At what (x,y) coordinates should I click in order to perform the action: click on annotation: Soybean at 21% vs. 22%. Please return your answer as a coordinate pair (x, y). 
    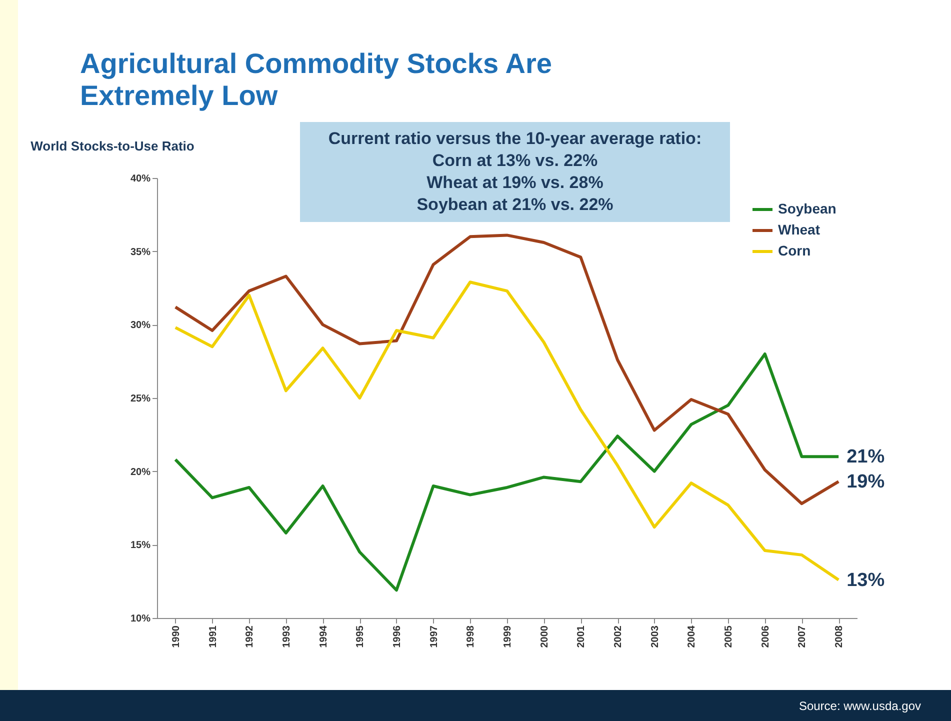
    Looking at the image, I should click on (515, 205).